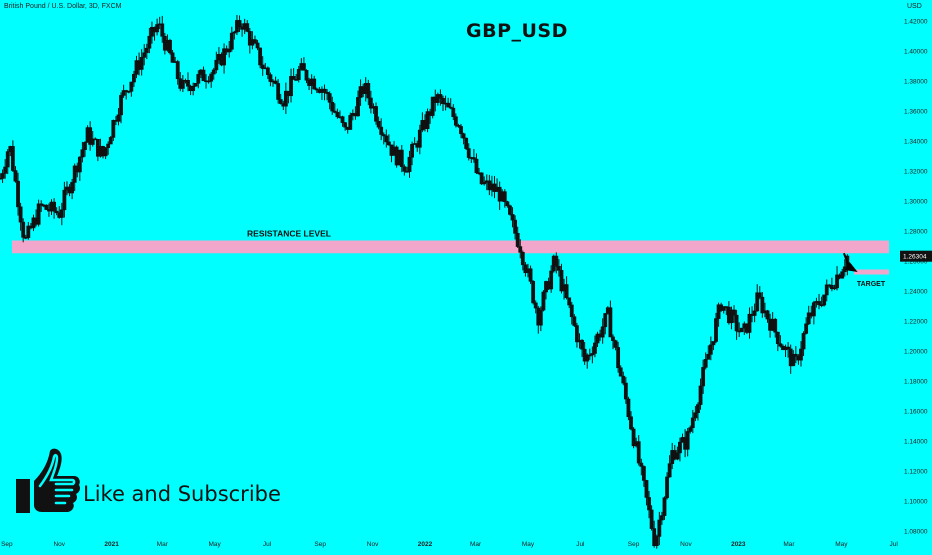 The height and width of the screenshot is (555, 932). Describe the element at coordinates (517, 31) in the screenshot. I see `chart-title: GBP_USD` at that location.